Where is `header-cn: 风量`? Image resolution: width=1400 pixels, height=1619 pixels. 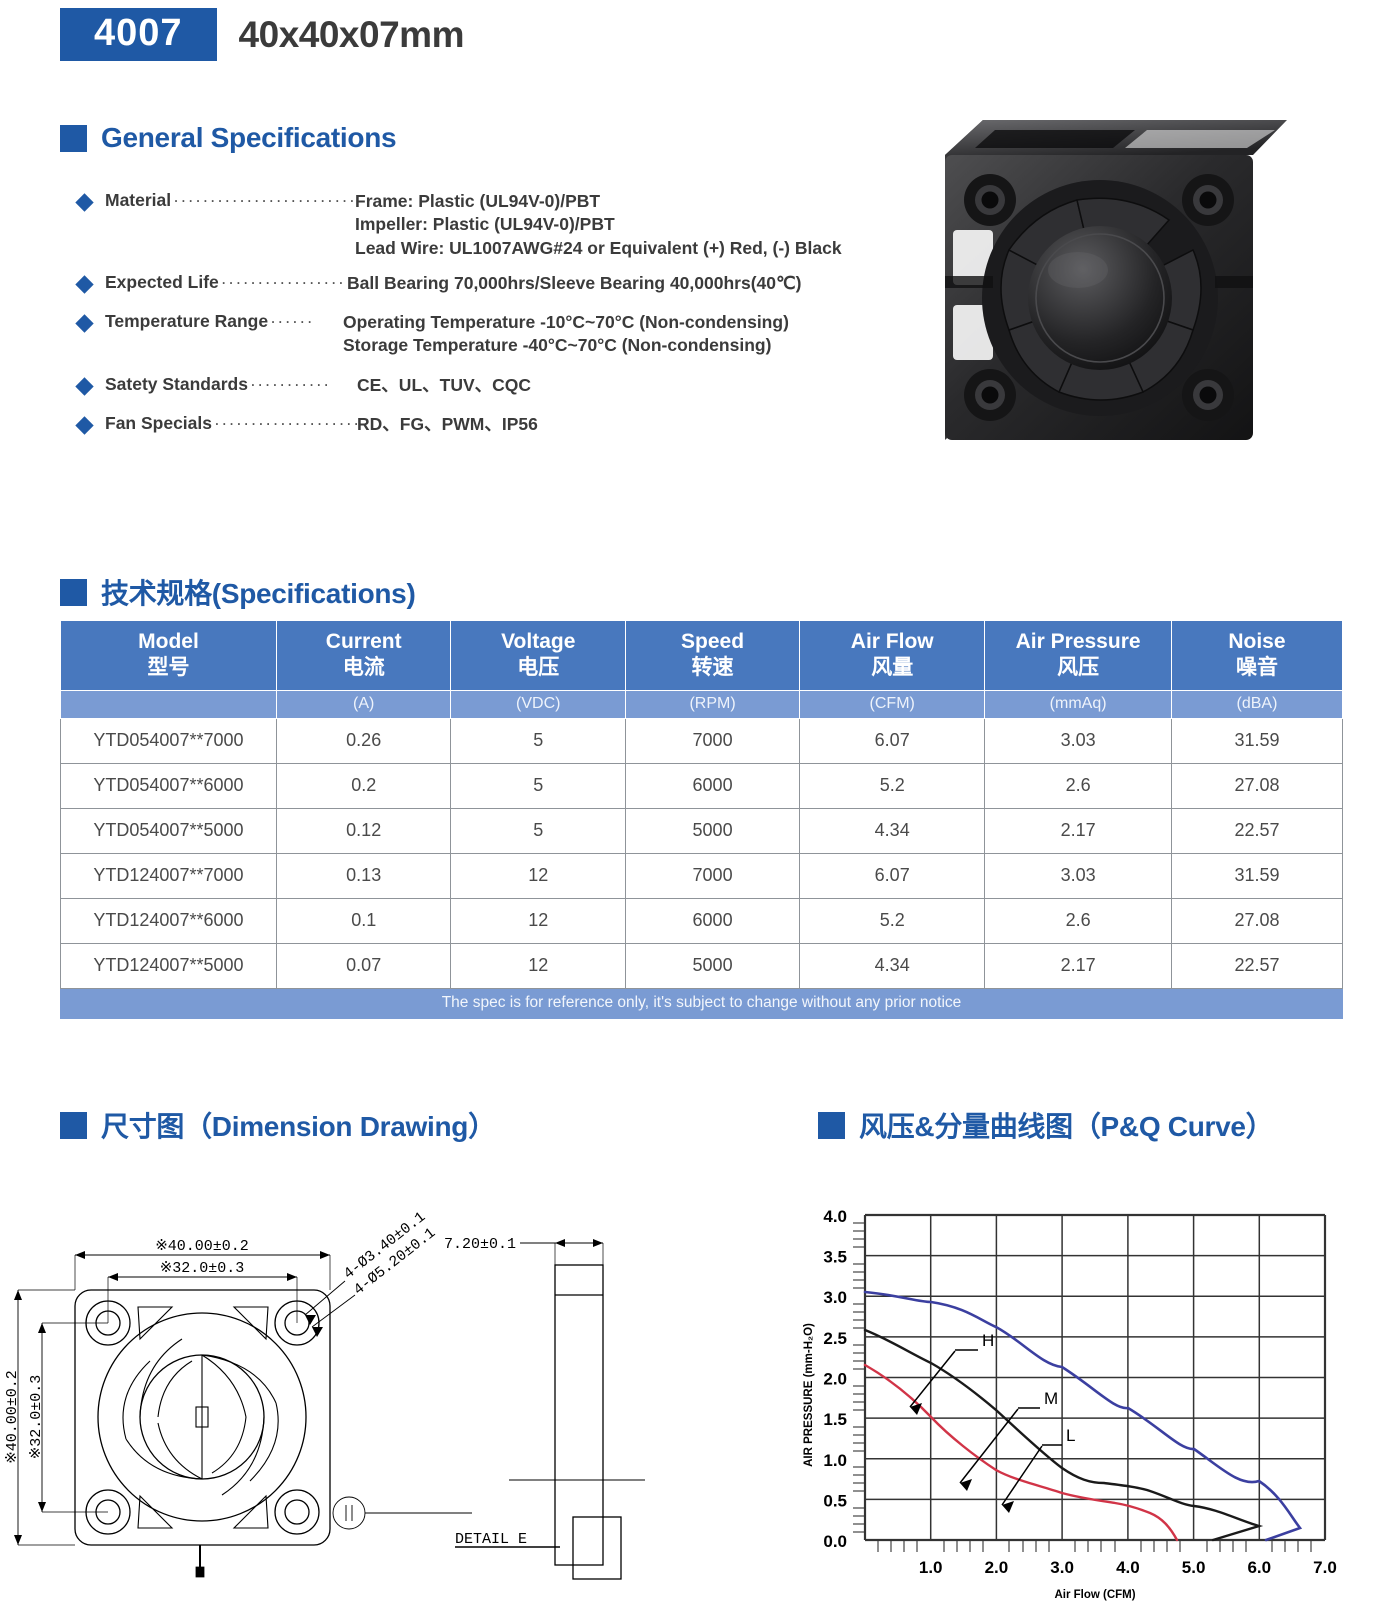
header-cn: 风量 is located at coordinates (892, 667).